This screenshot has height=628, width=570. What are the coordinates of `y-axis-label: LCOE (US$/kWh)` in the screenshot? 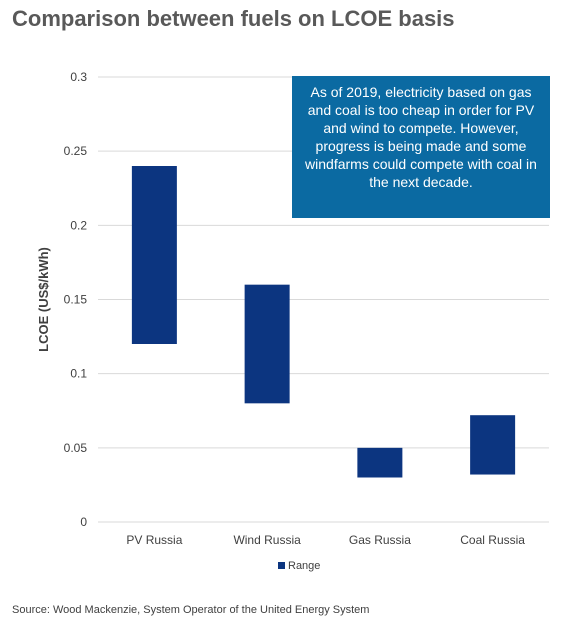 It's located at (43, 299).